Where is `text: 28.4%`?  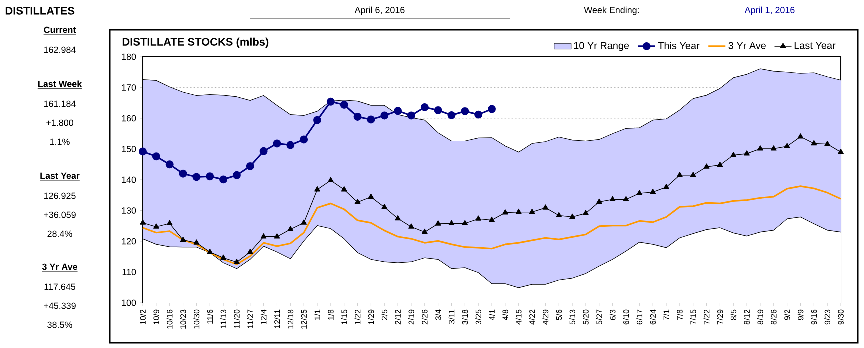 text: 28.4% is located at coordinates (60, 234).